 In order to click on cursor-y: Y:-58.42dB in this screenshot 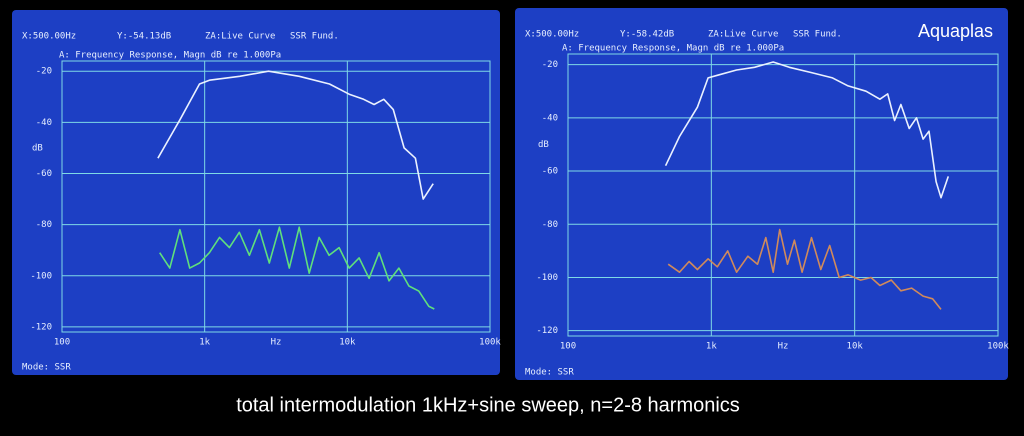, I will do `click(647, 35)`.